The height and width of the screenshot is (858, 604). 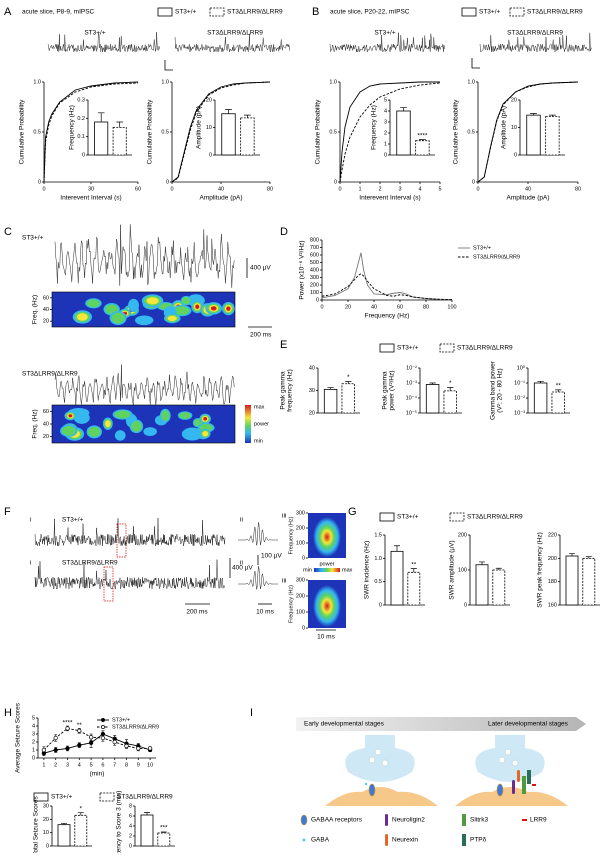 I want to click on y-tick-label: 400, so click(x=314, y=270).